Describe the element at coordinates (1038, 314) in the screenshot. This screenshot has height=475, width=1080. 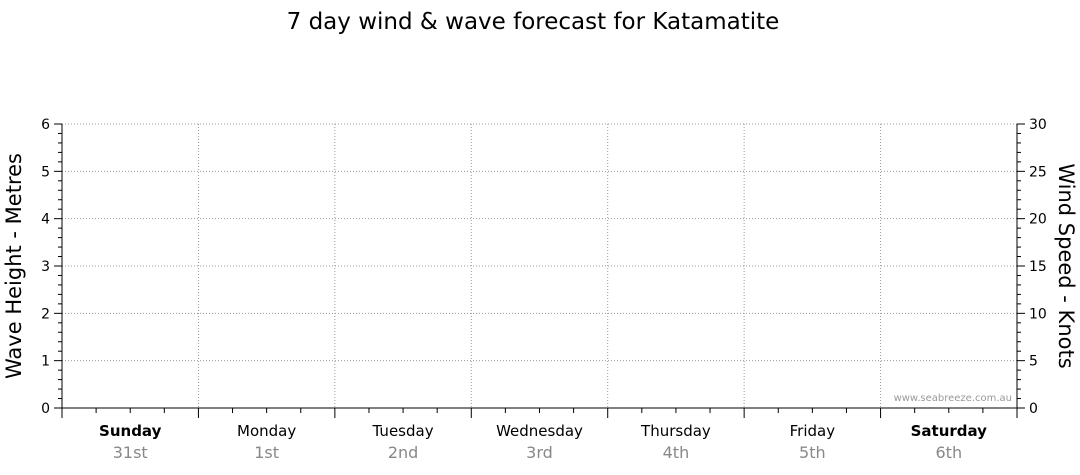
I see `right-tick-label: 10` at that location.